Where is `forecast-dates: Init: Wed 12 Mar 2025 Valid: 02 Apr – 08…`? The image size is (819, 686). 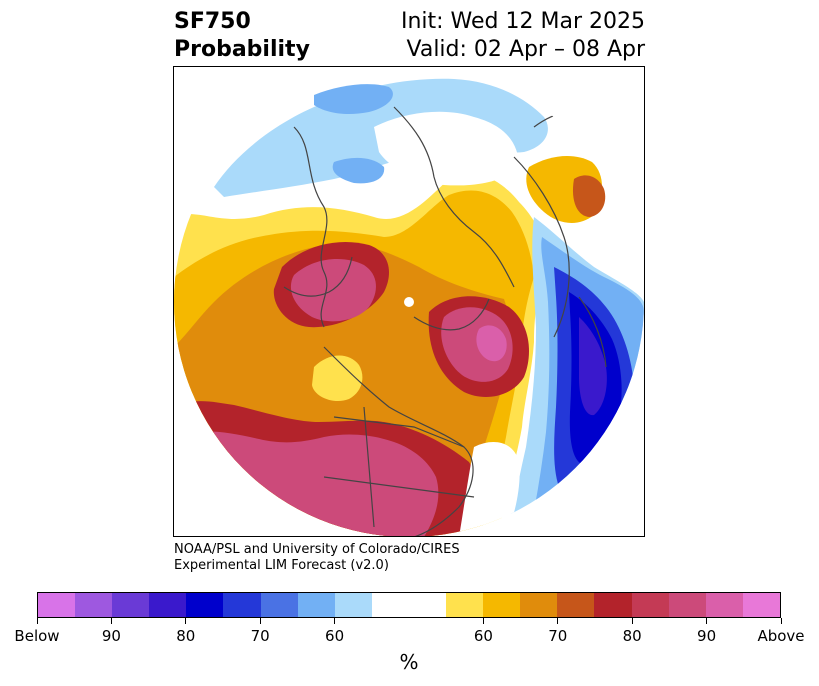 forecast-dates: Init: Wed 12 Mar 2025 Valid: 02 Apr – 08… is located at coordinates (523, 36).